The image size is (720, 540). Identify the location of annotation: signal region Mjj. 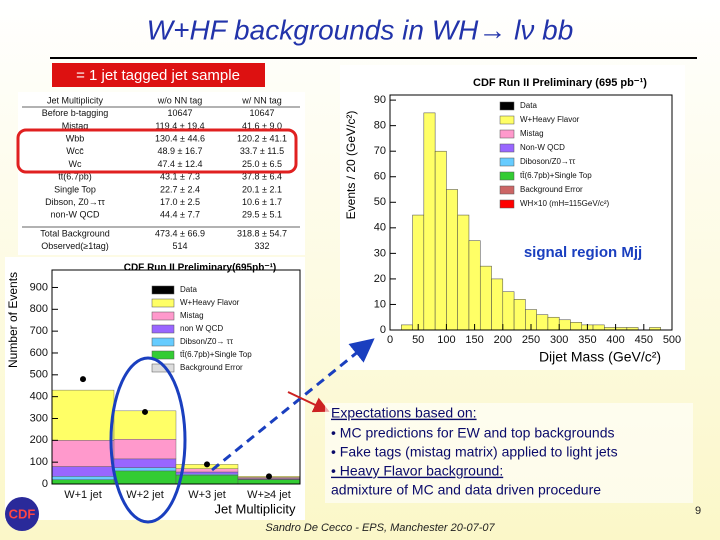
(583, 252).